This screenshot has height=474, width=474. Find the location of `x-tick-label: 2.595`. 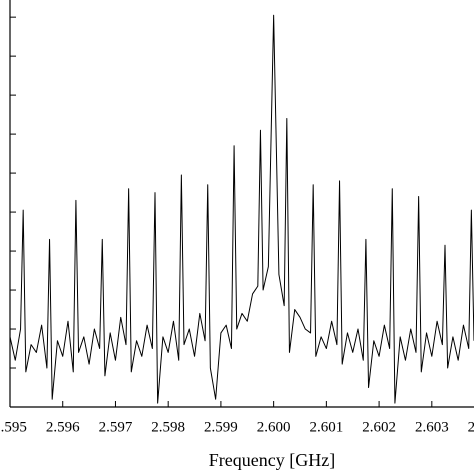

x-tick-label: 2.595 is located at coordinates (13, 427).